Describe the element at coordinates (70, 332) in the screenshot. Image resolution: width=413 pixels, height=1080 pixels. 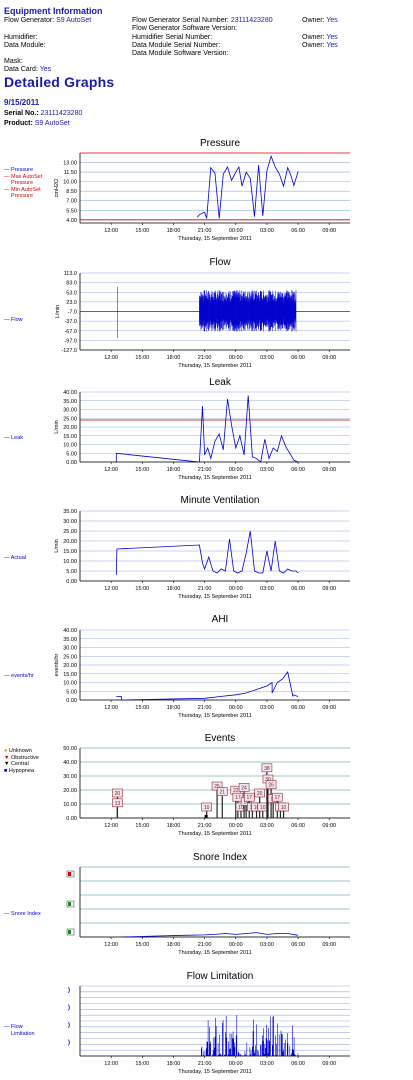
I see `y-tick-label: -67.0` at that location.